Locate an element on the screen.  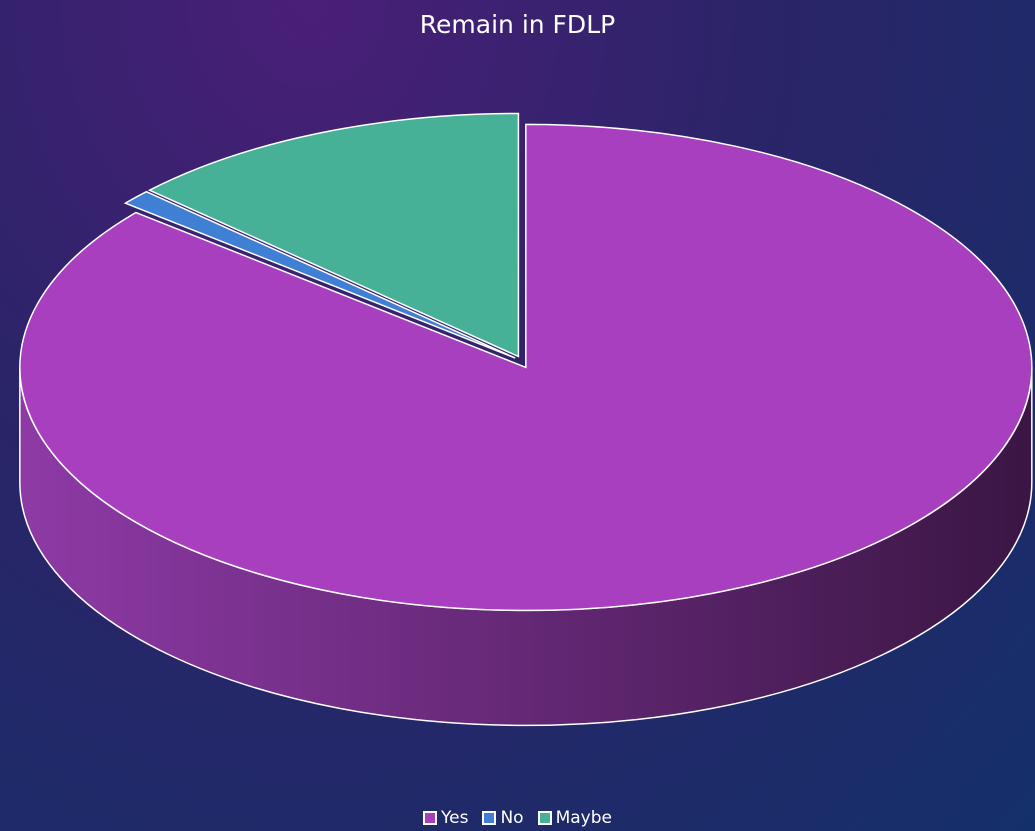
legend-item: Maybe is located at coordinates (574, 818).